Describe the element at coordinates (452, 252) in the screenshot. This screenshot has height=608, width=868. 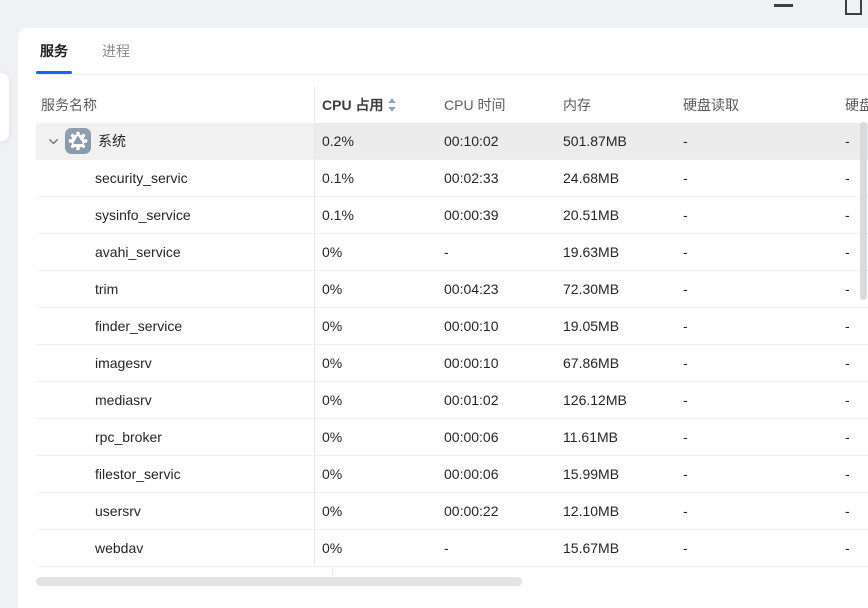
I see `table-row: avahi_service 0% - 19.63MB - -` at that location.